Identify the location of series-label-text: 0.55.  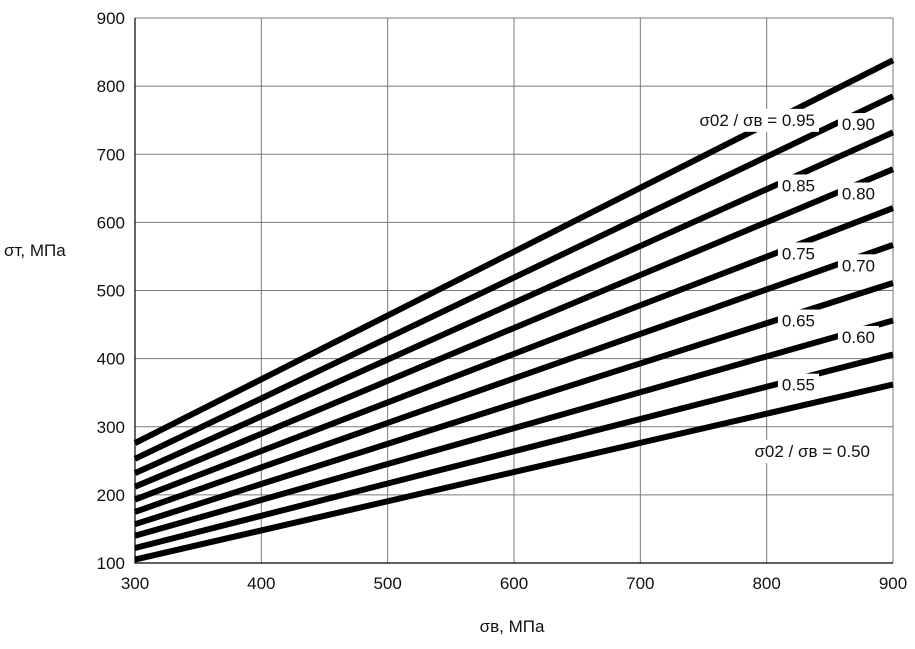
(798, 385).